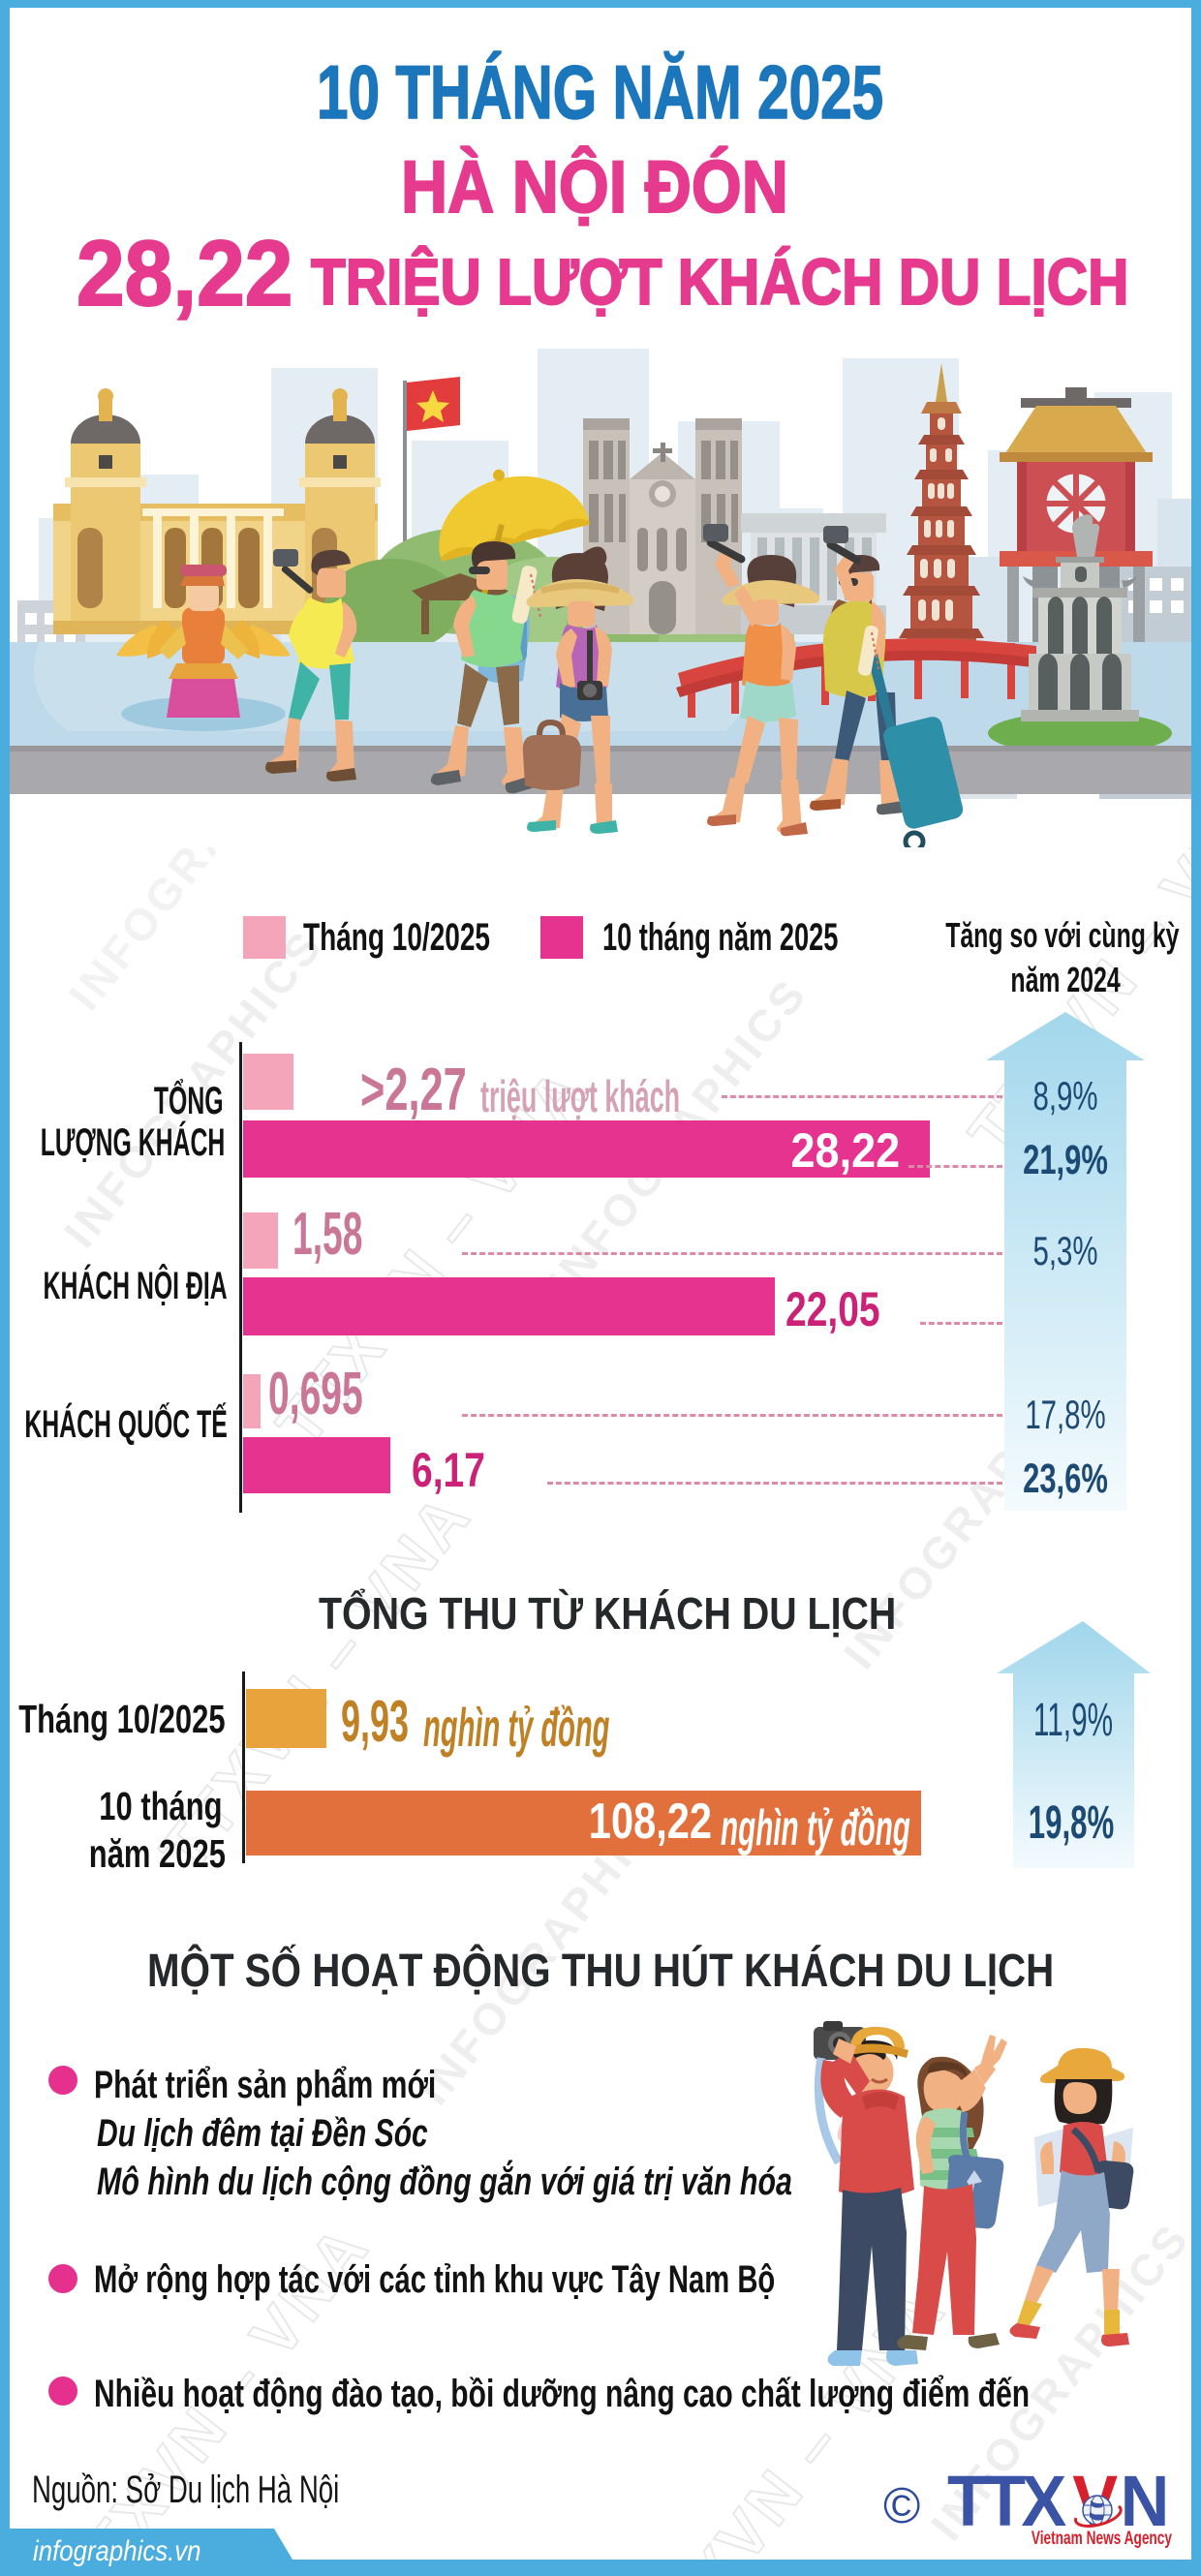  I want to click on svg-text: Vietnam News Agency, so click(1102, 2538).